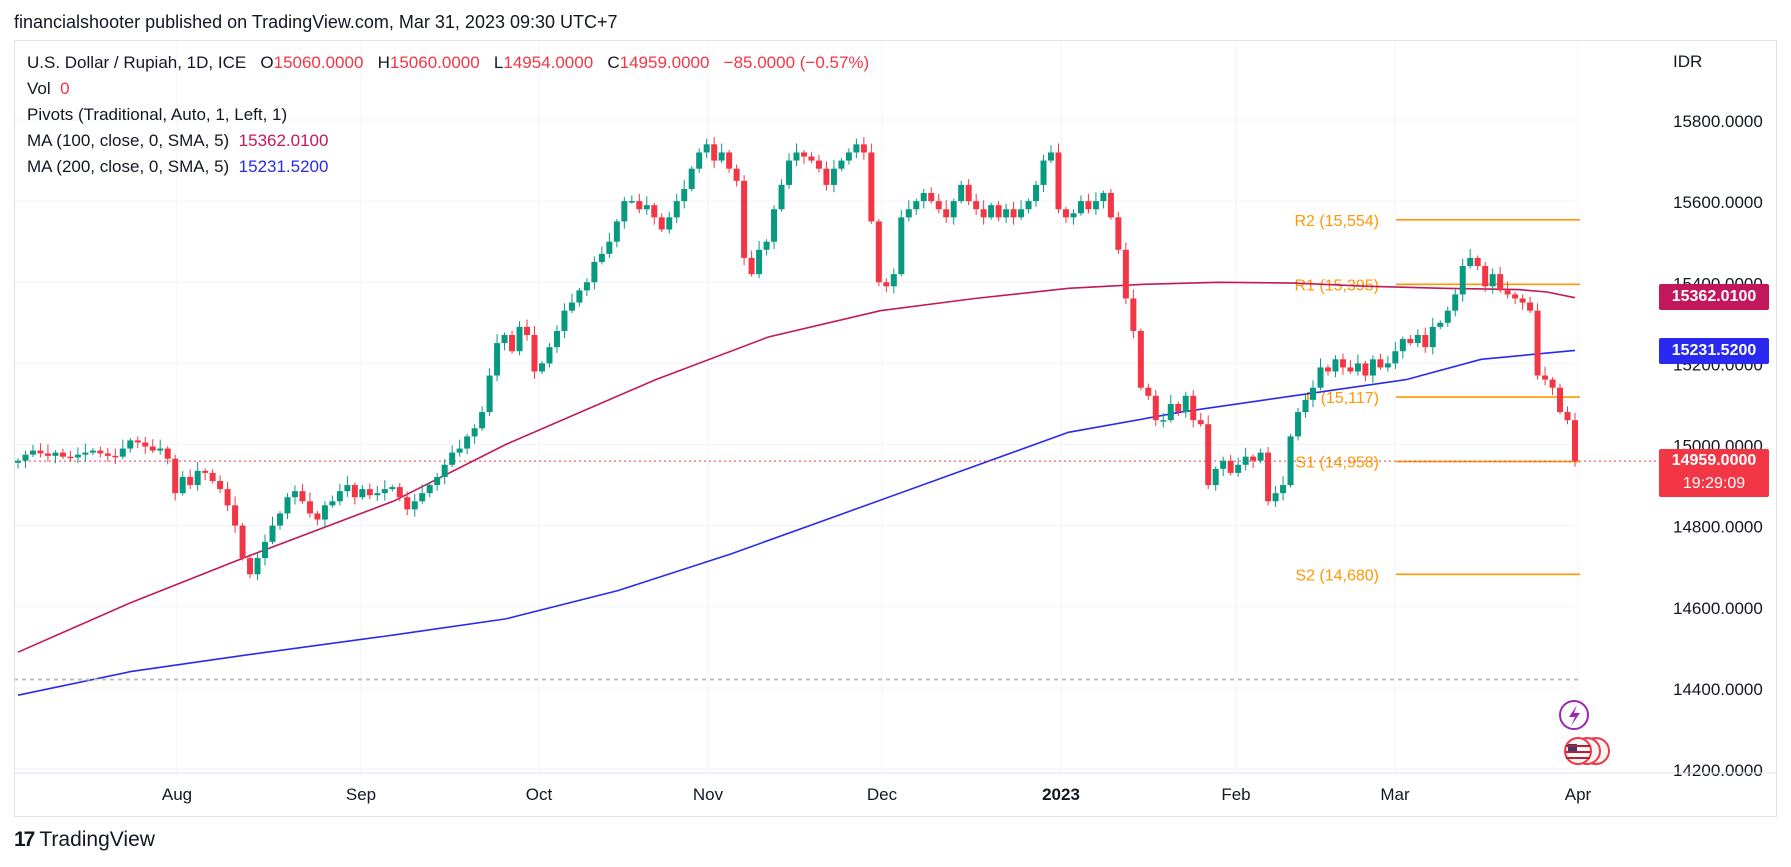 This screenshot has width=1791, height=867. What do you see at coordinates (1714, 351) in the screenshot?
I see `ma200-price-badge: 15231.5200` at bounding box center [1714, 351].